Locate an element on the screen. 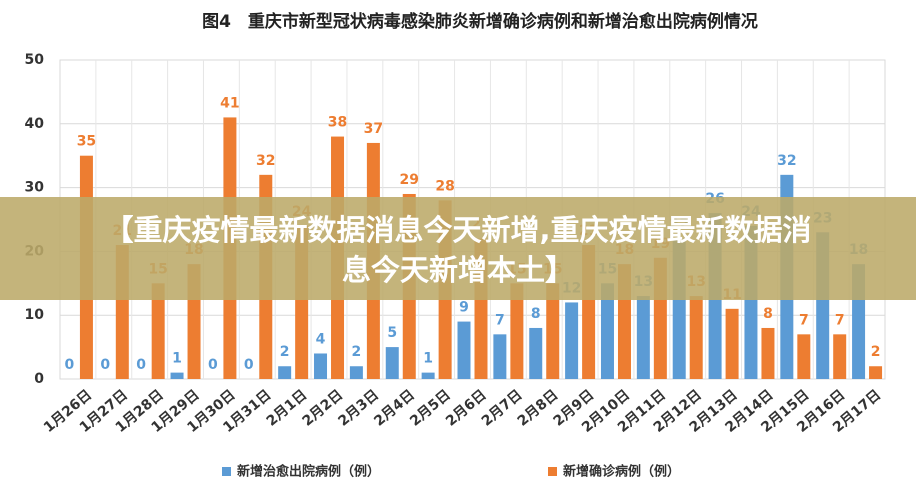  chart-title: 图4 重庆市新型冠状病毒感染肺炎新增确诊病例和新增治愈出院病例情况 is located at coordinates (480, 21).